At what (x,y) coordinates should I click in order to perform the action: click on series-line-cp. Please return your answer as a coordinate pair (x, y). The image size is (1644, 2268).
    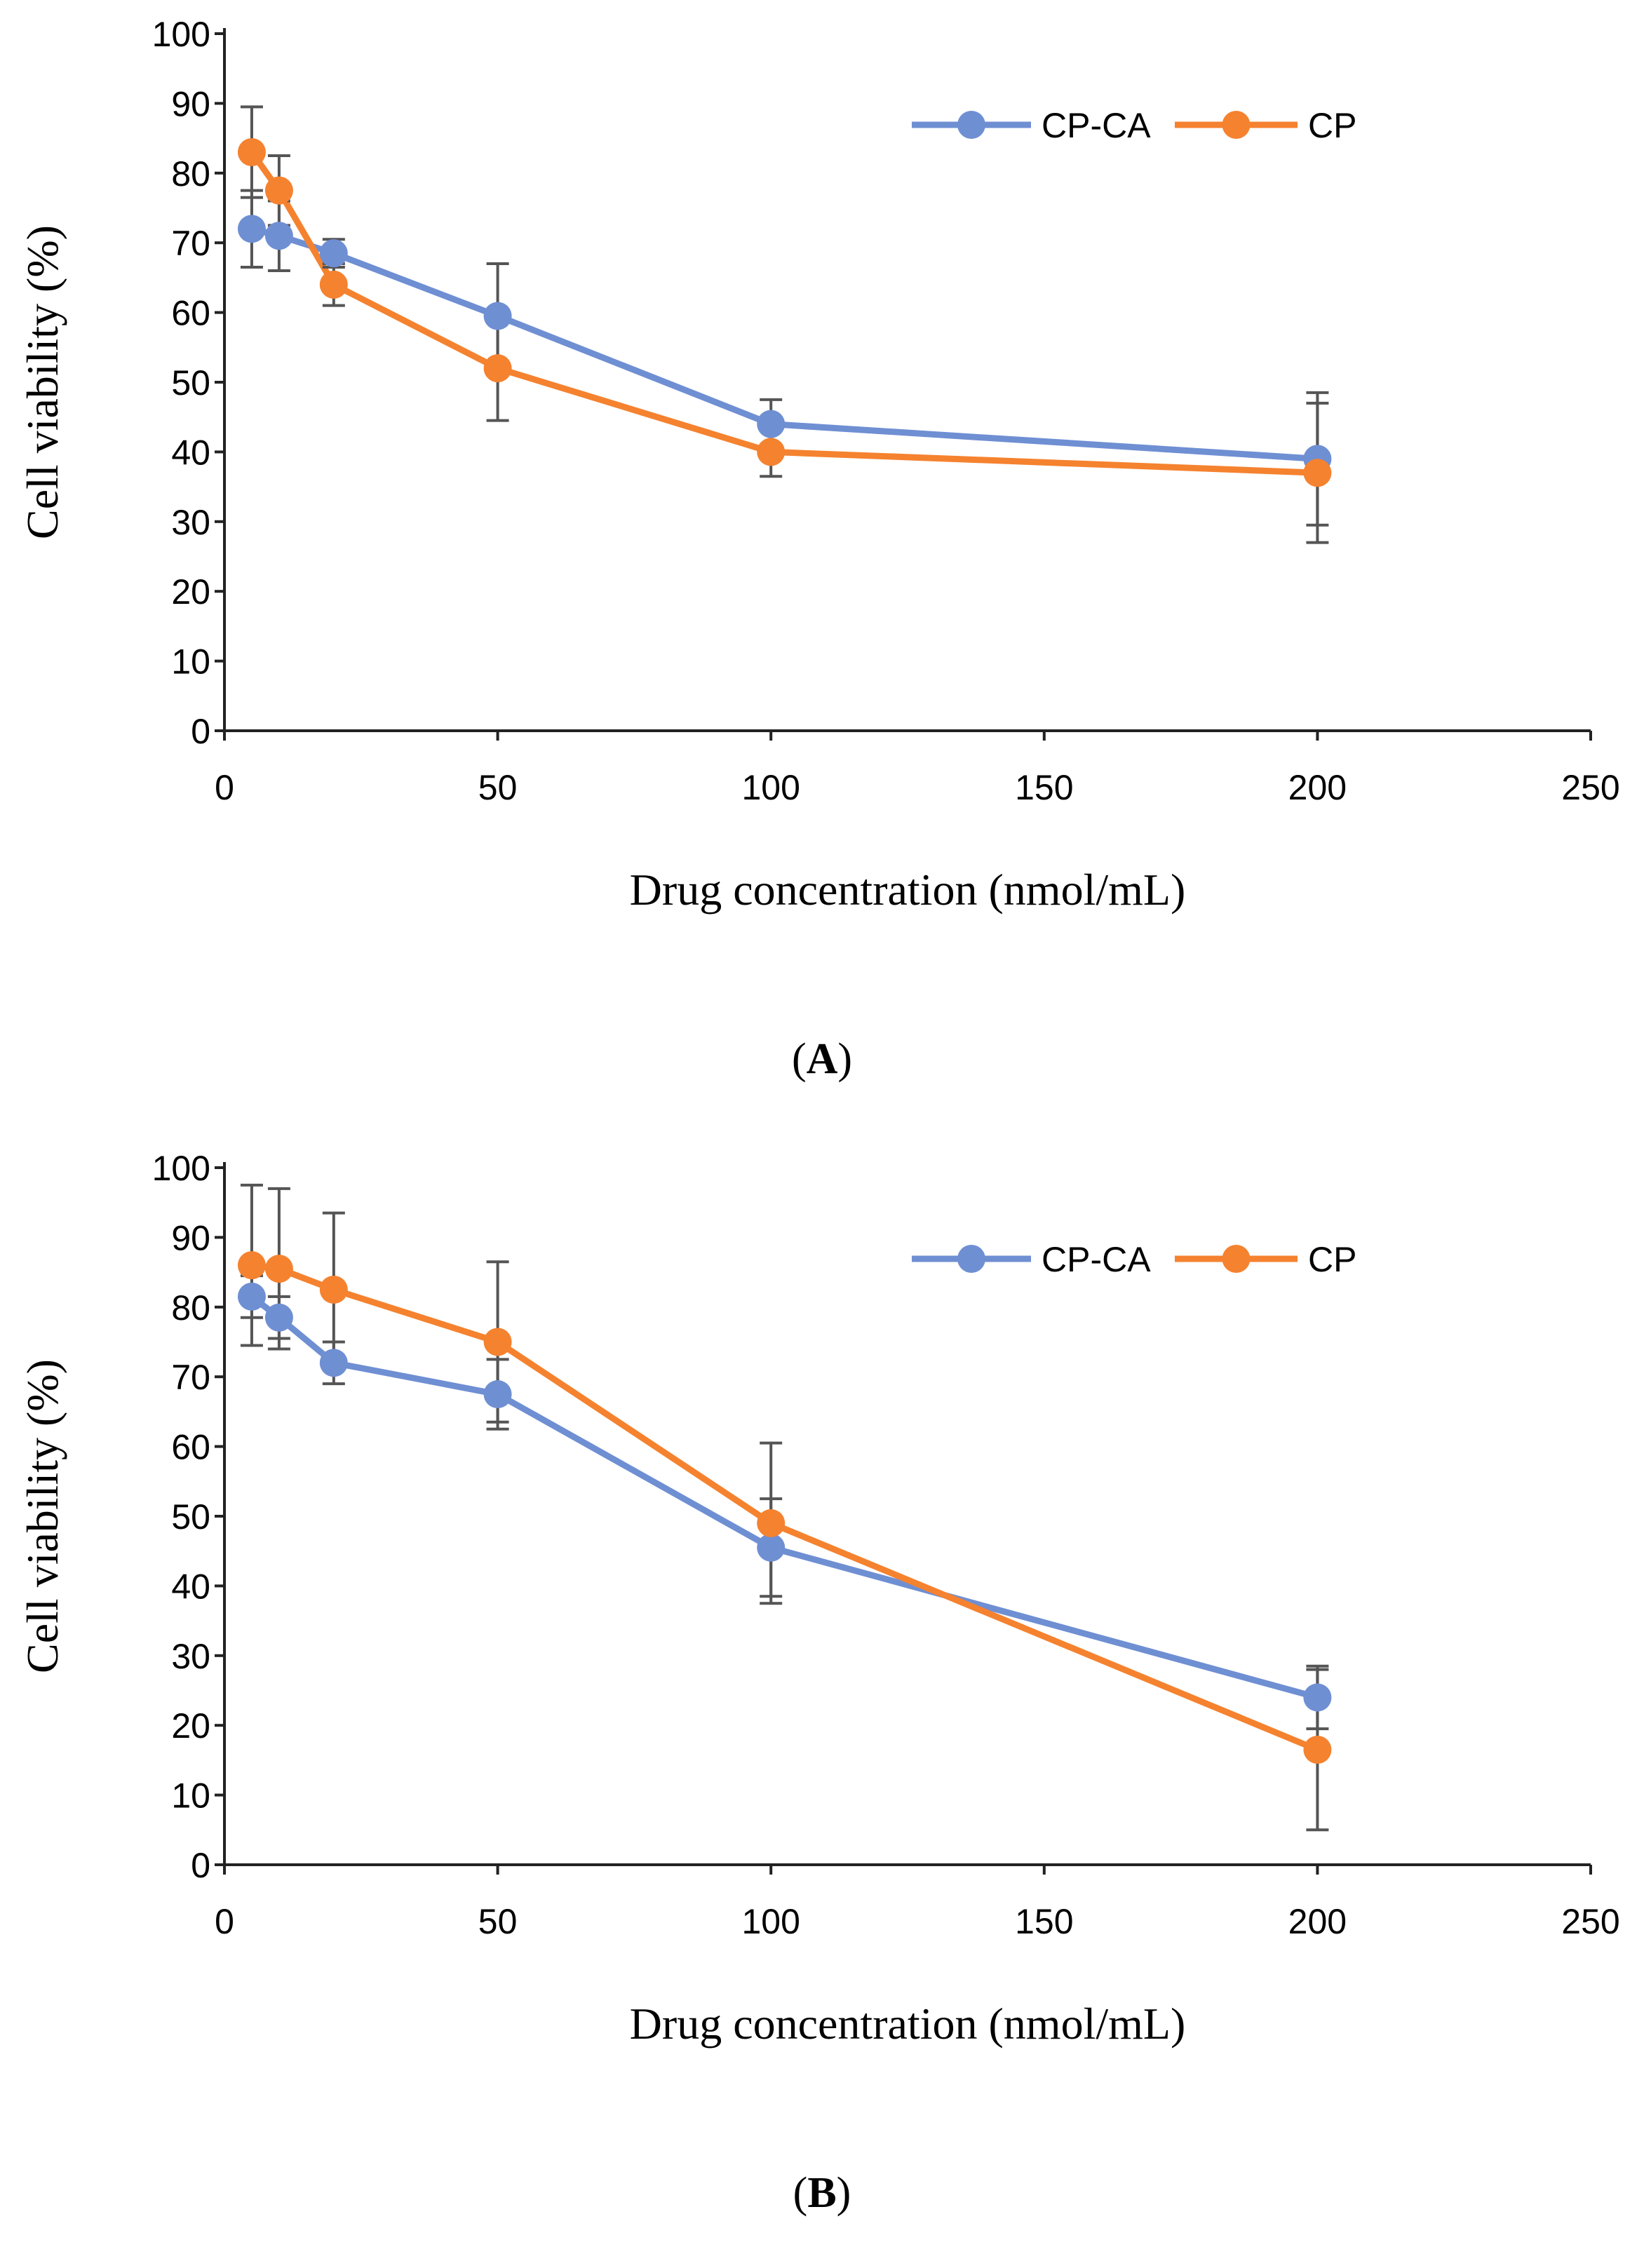
    Looking at the image, I should click on (785, 1507).